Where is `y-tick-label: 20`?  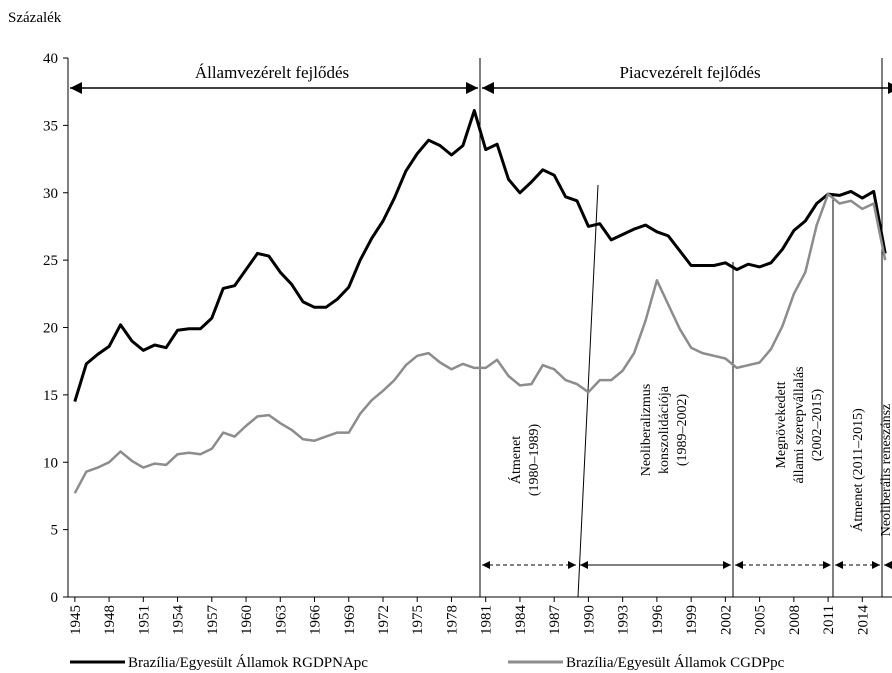
y-tick-label: 20 is located at coordinates (50, 329).